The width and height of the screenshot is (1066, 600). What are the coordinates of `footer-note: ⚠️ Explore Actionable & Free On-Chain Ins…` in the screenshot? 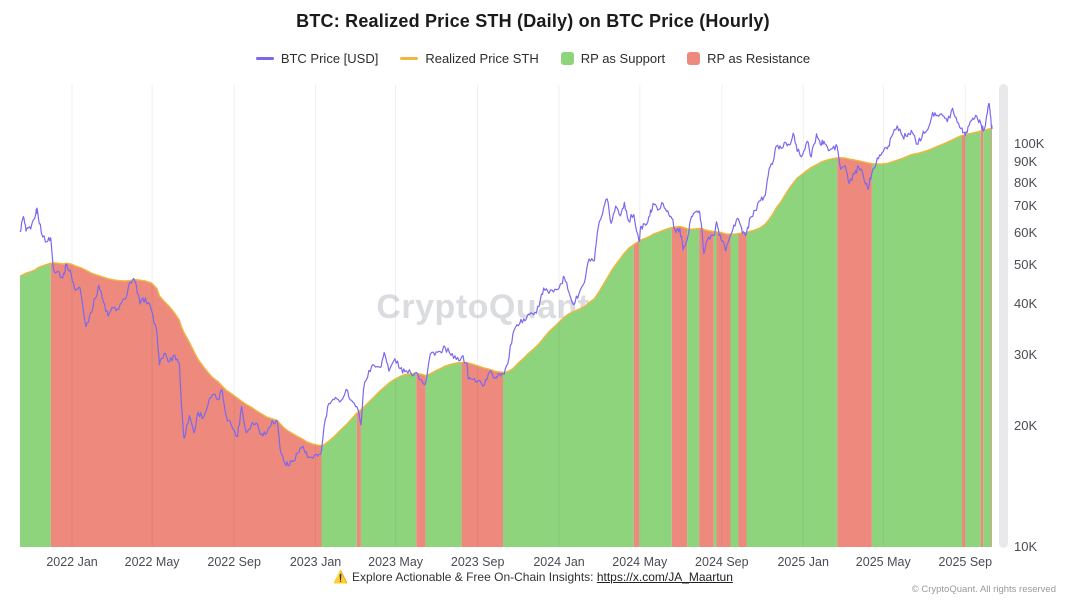 It's located at (533, 577).